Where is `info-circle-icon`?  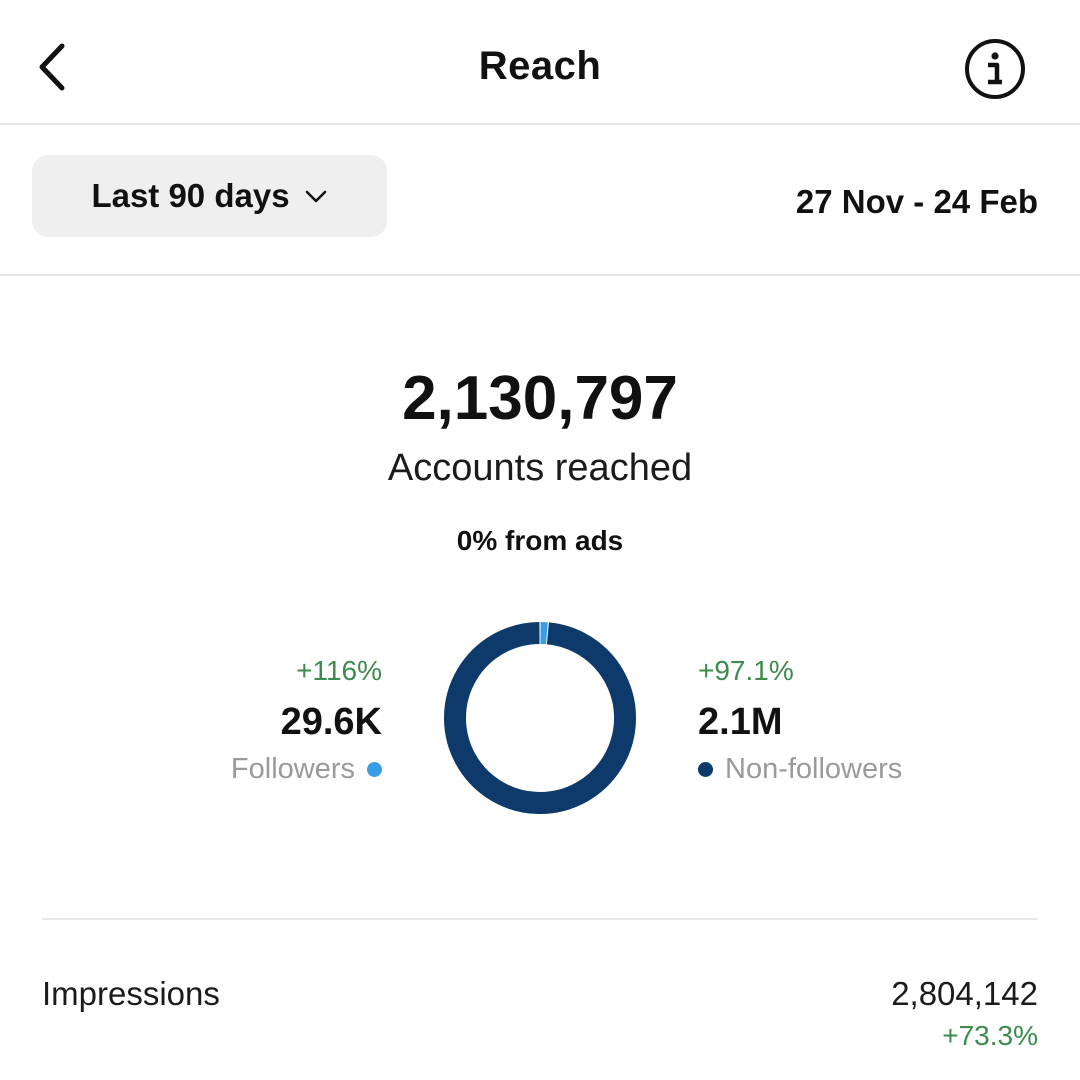 info-circle-icon is located at coordinates (995, 69).